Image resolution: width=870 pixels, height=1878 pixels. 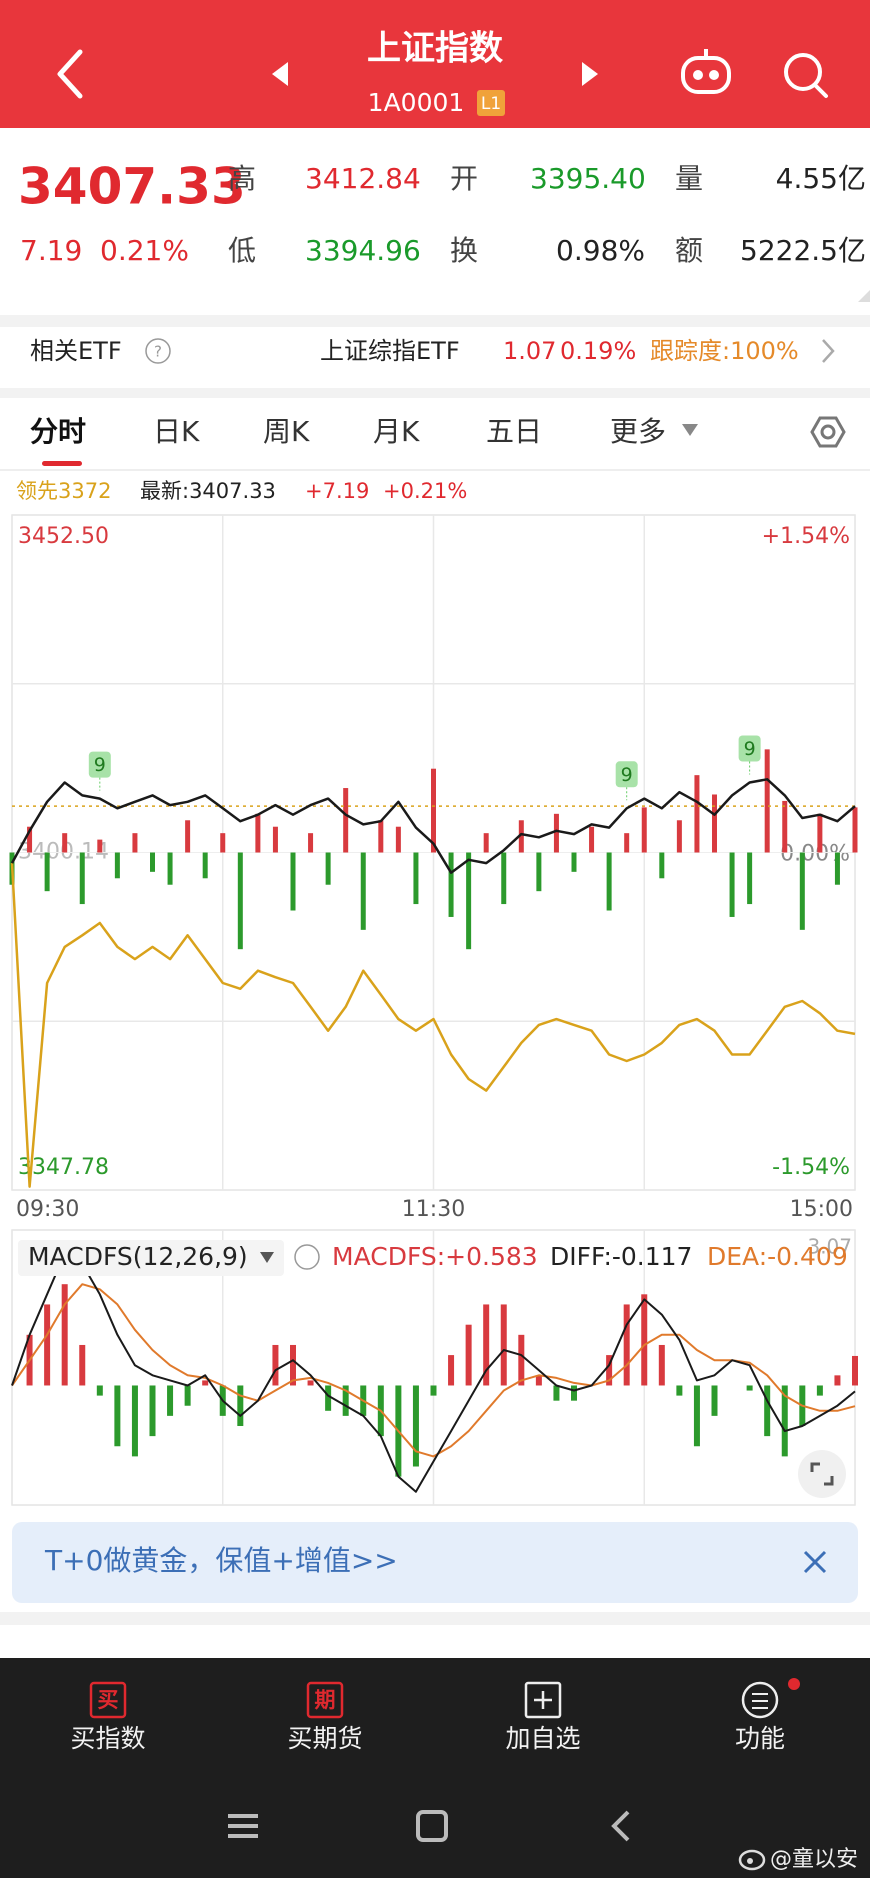 I want to click on tab-indicator, so click(x=62, y=463).